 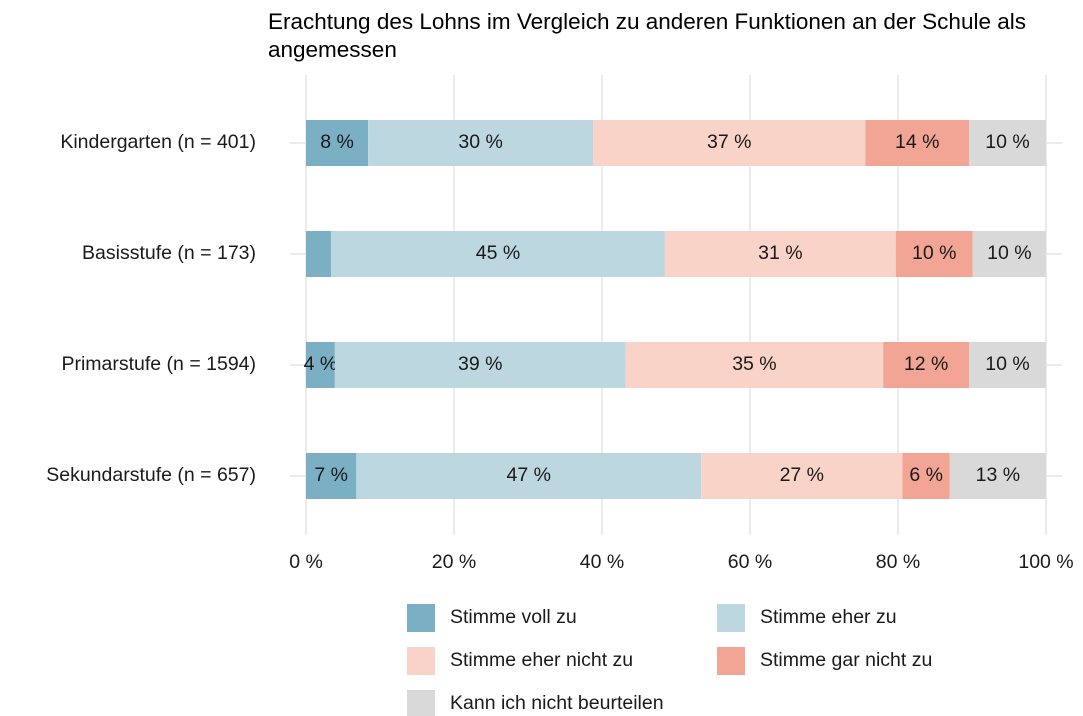 I want to click on data-label: 4 %, so click(x=321, y=364).